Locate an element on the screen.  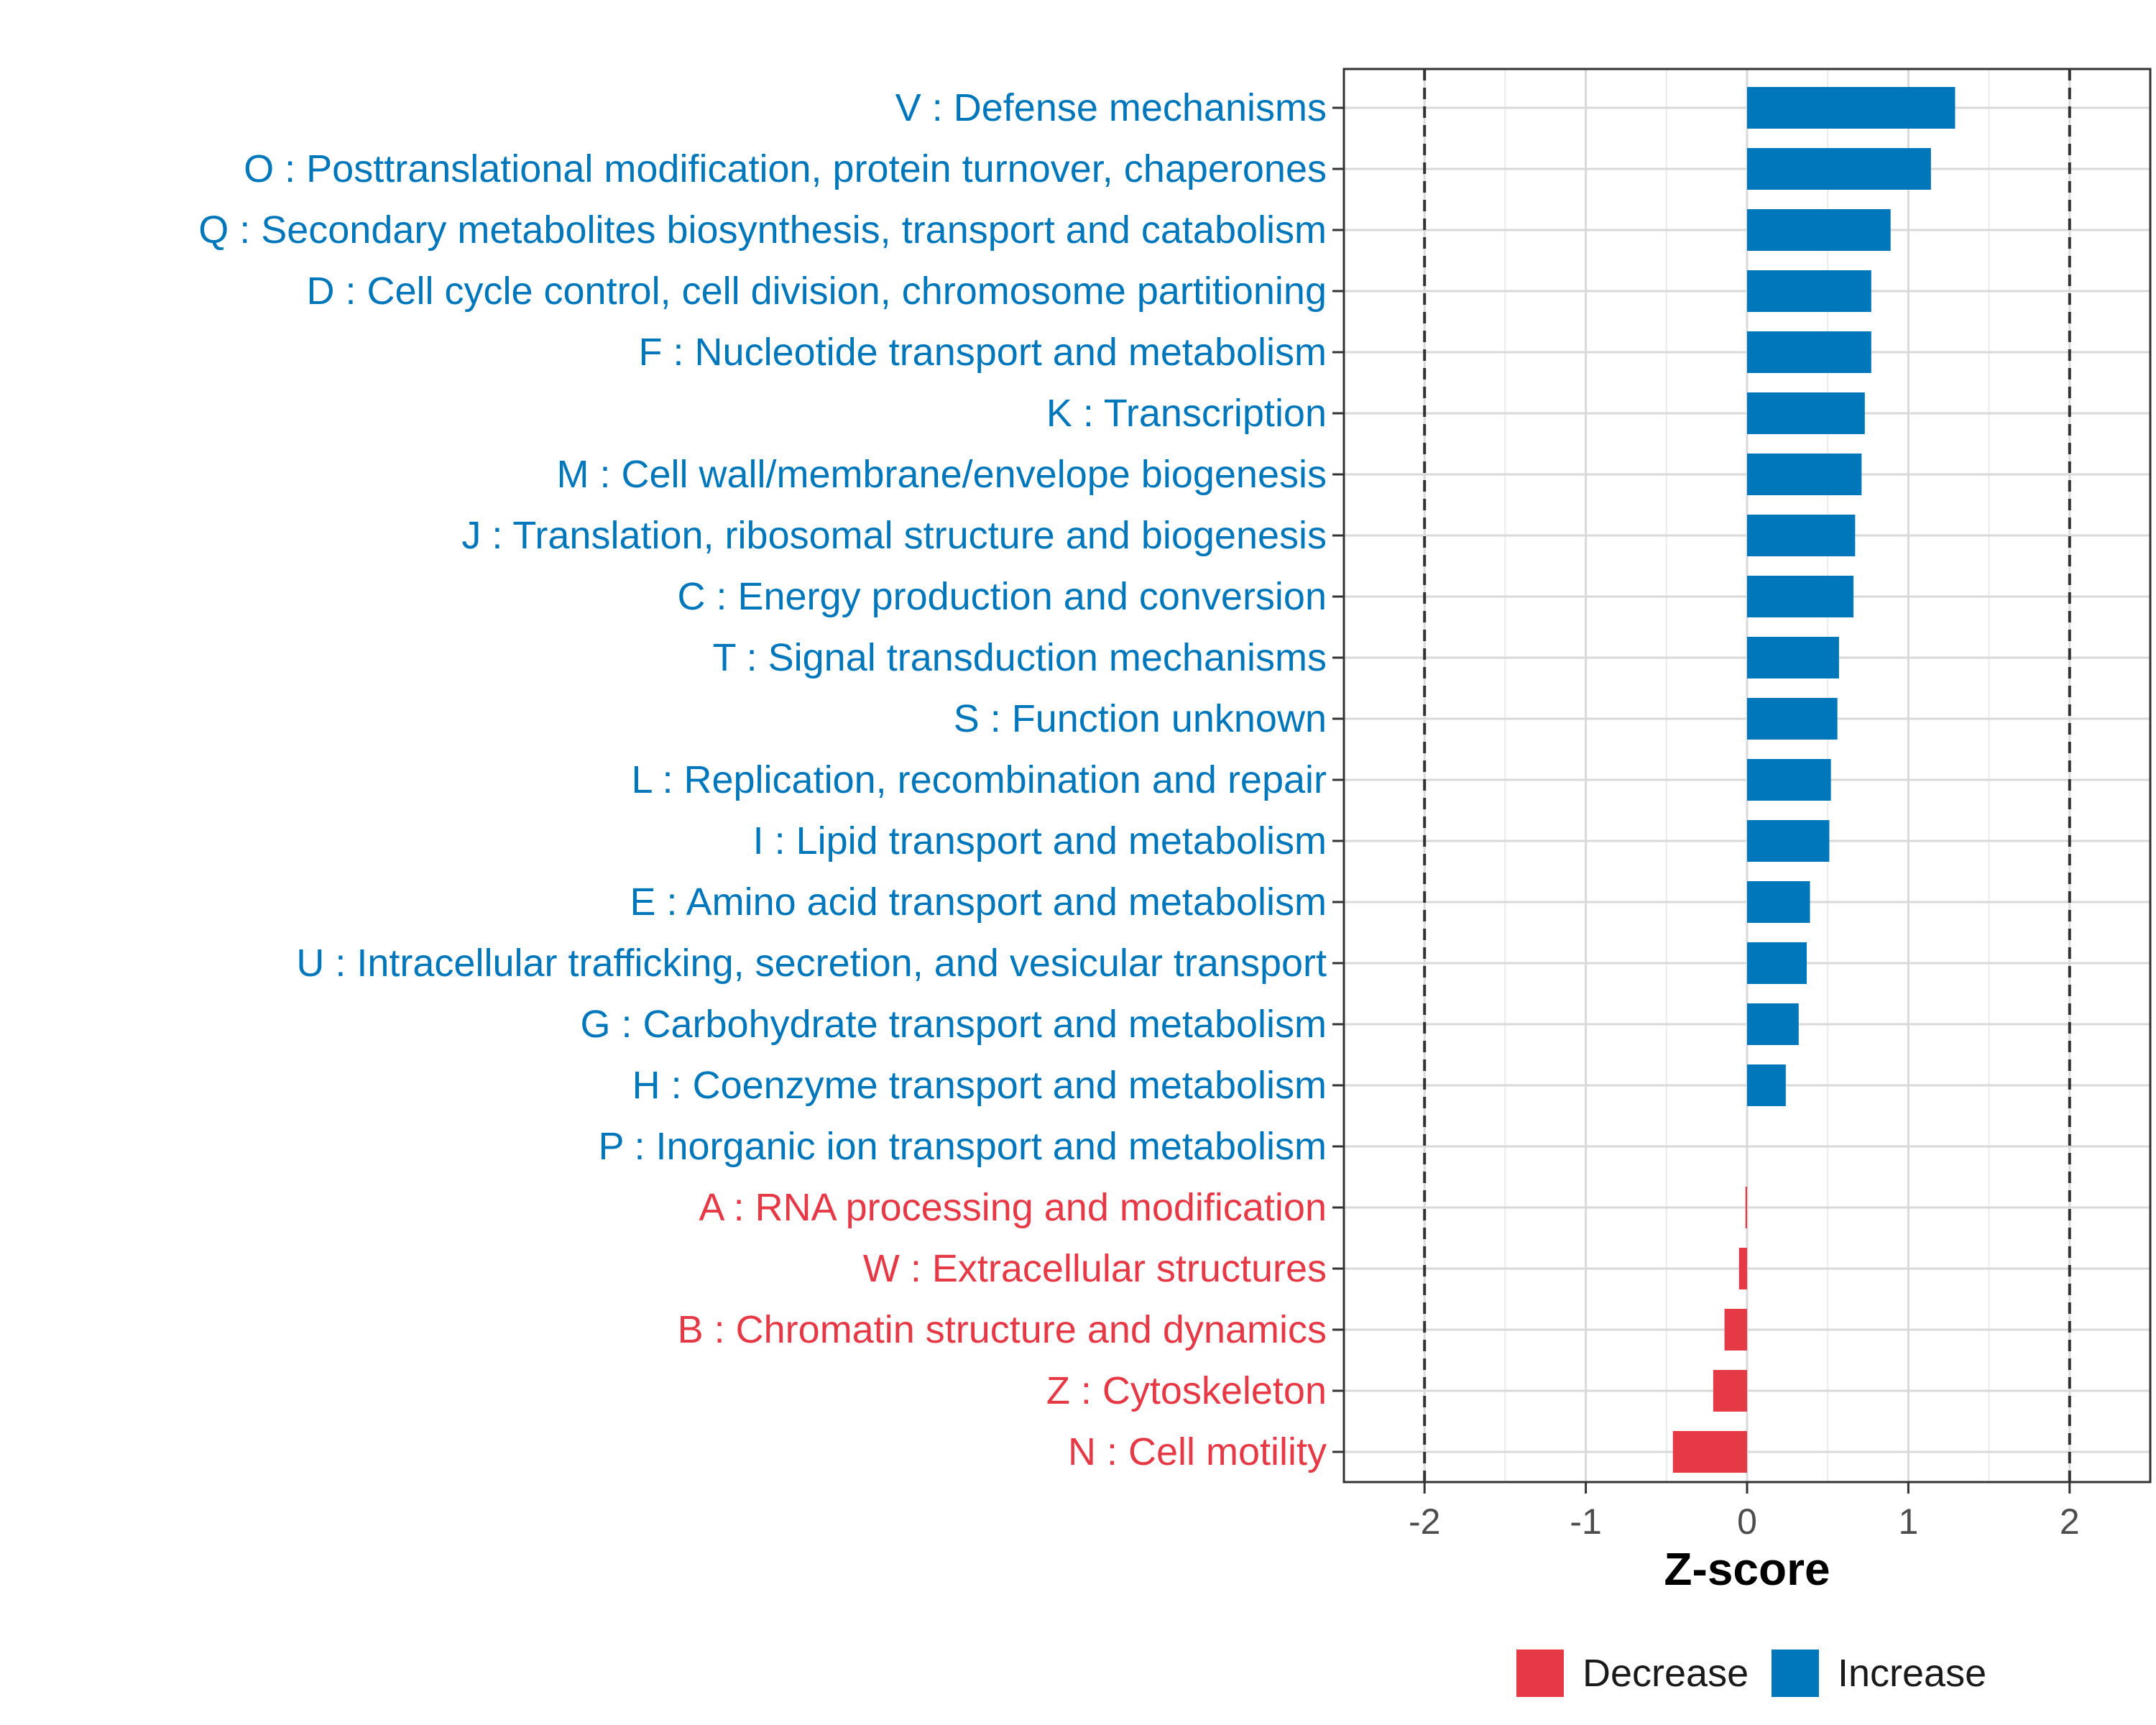
y-tick-label: H : Coenzyme transport and metabolism is located at coordinates (980, 1085).